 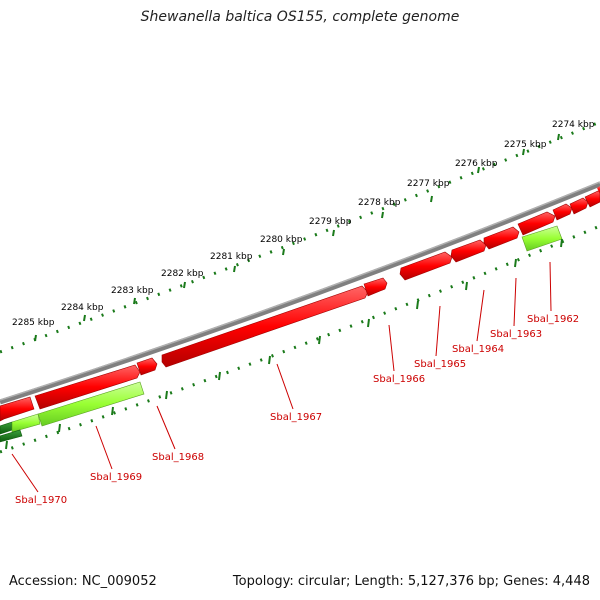 I want to click on gene-label-sbal-1965: Sbal_1965, so click(x=440, y=364).